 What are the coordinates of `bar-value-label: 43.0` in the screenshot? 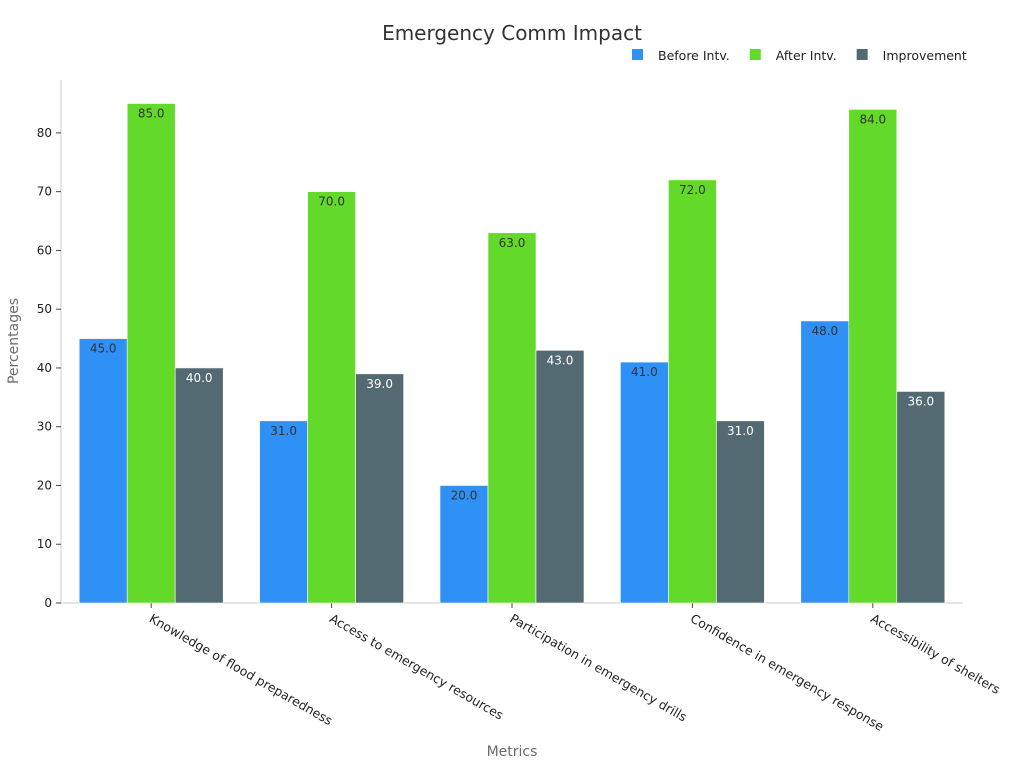 It's located at (560, 360).